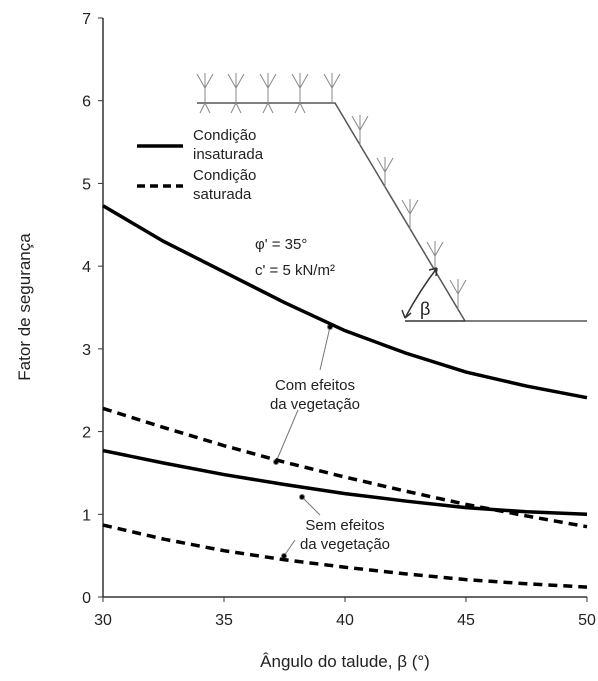 The height and width of the screenshot is (681, 598). Describe the element at coordinates (86, 350) in the screenshot. I see `y-tick-label: 3` at that location.